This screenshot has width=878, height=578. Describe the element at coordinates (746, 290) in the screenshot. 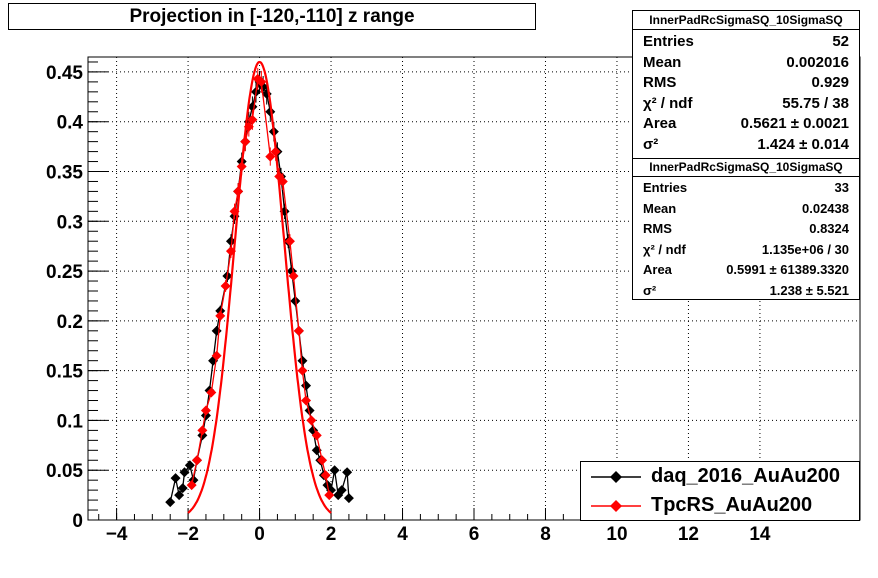

I see `stats-row-sigma2: σ² 1.238 ± 5.521` at that location.